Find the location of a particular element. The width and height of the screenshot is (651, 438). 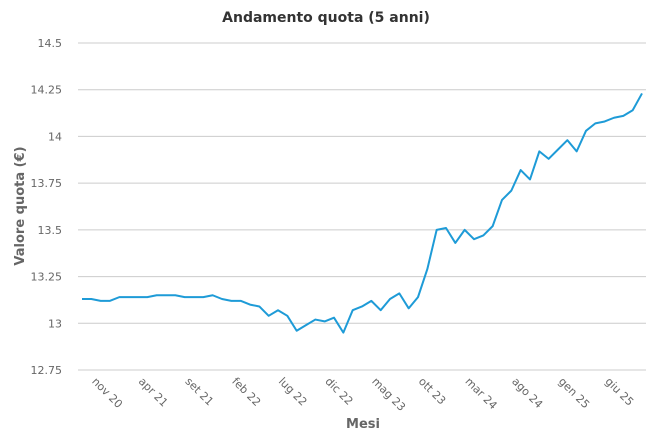

chart-title: Andamento quota (5 anni) is located at coordinates (326, 18).